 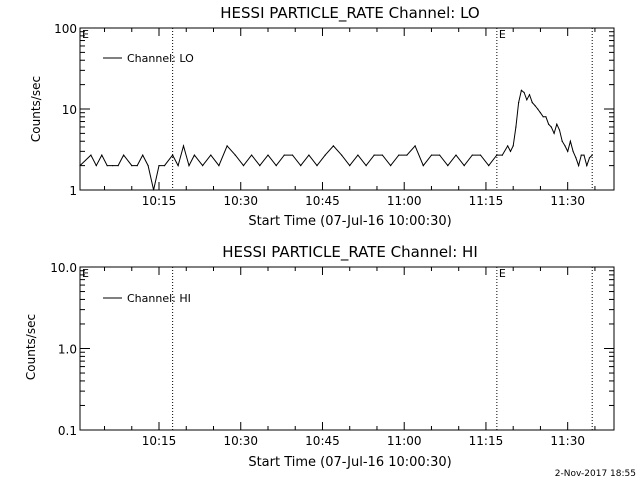 What do you see at coordinates (36, 109) in the screenshot?
I see `y-axis-label: Counts/sec` at bounding box center [36, 109].